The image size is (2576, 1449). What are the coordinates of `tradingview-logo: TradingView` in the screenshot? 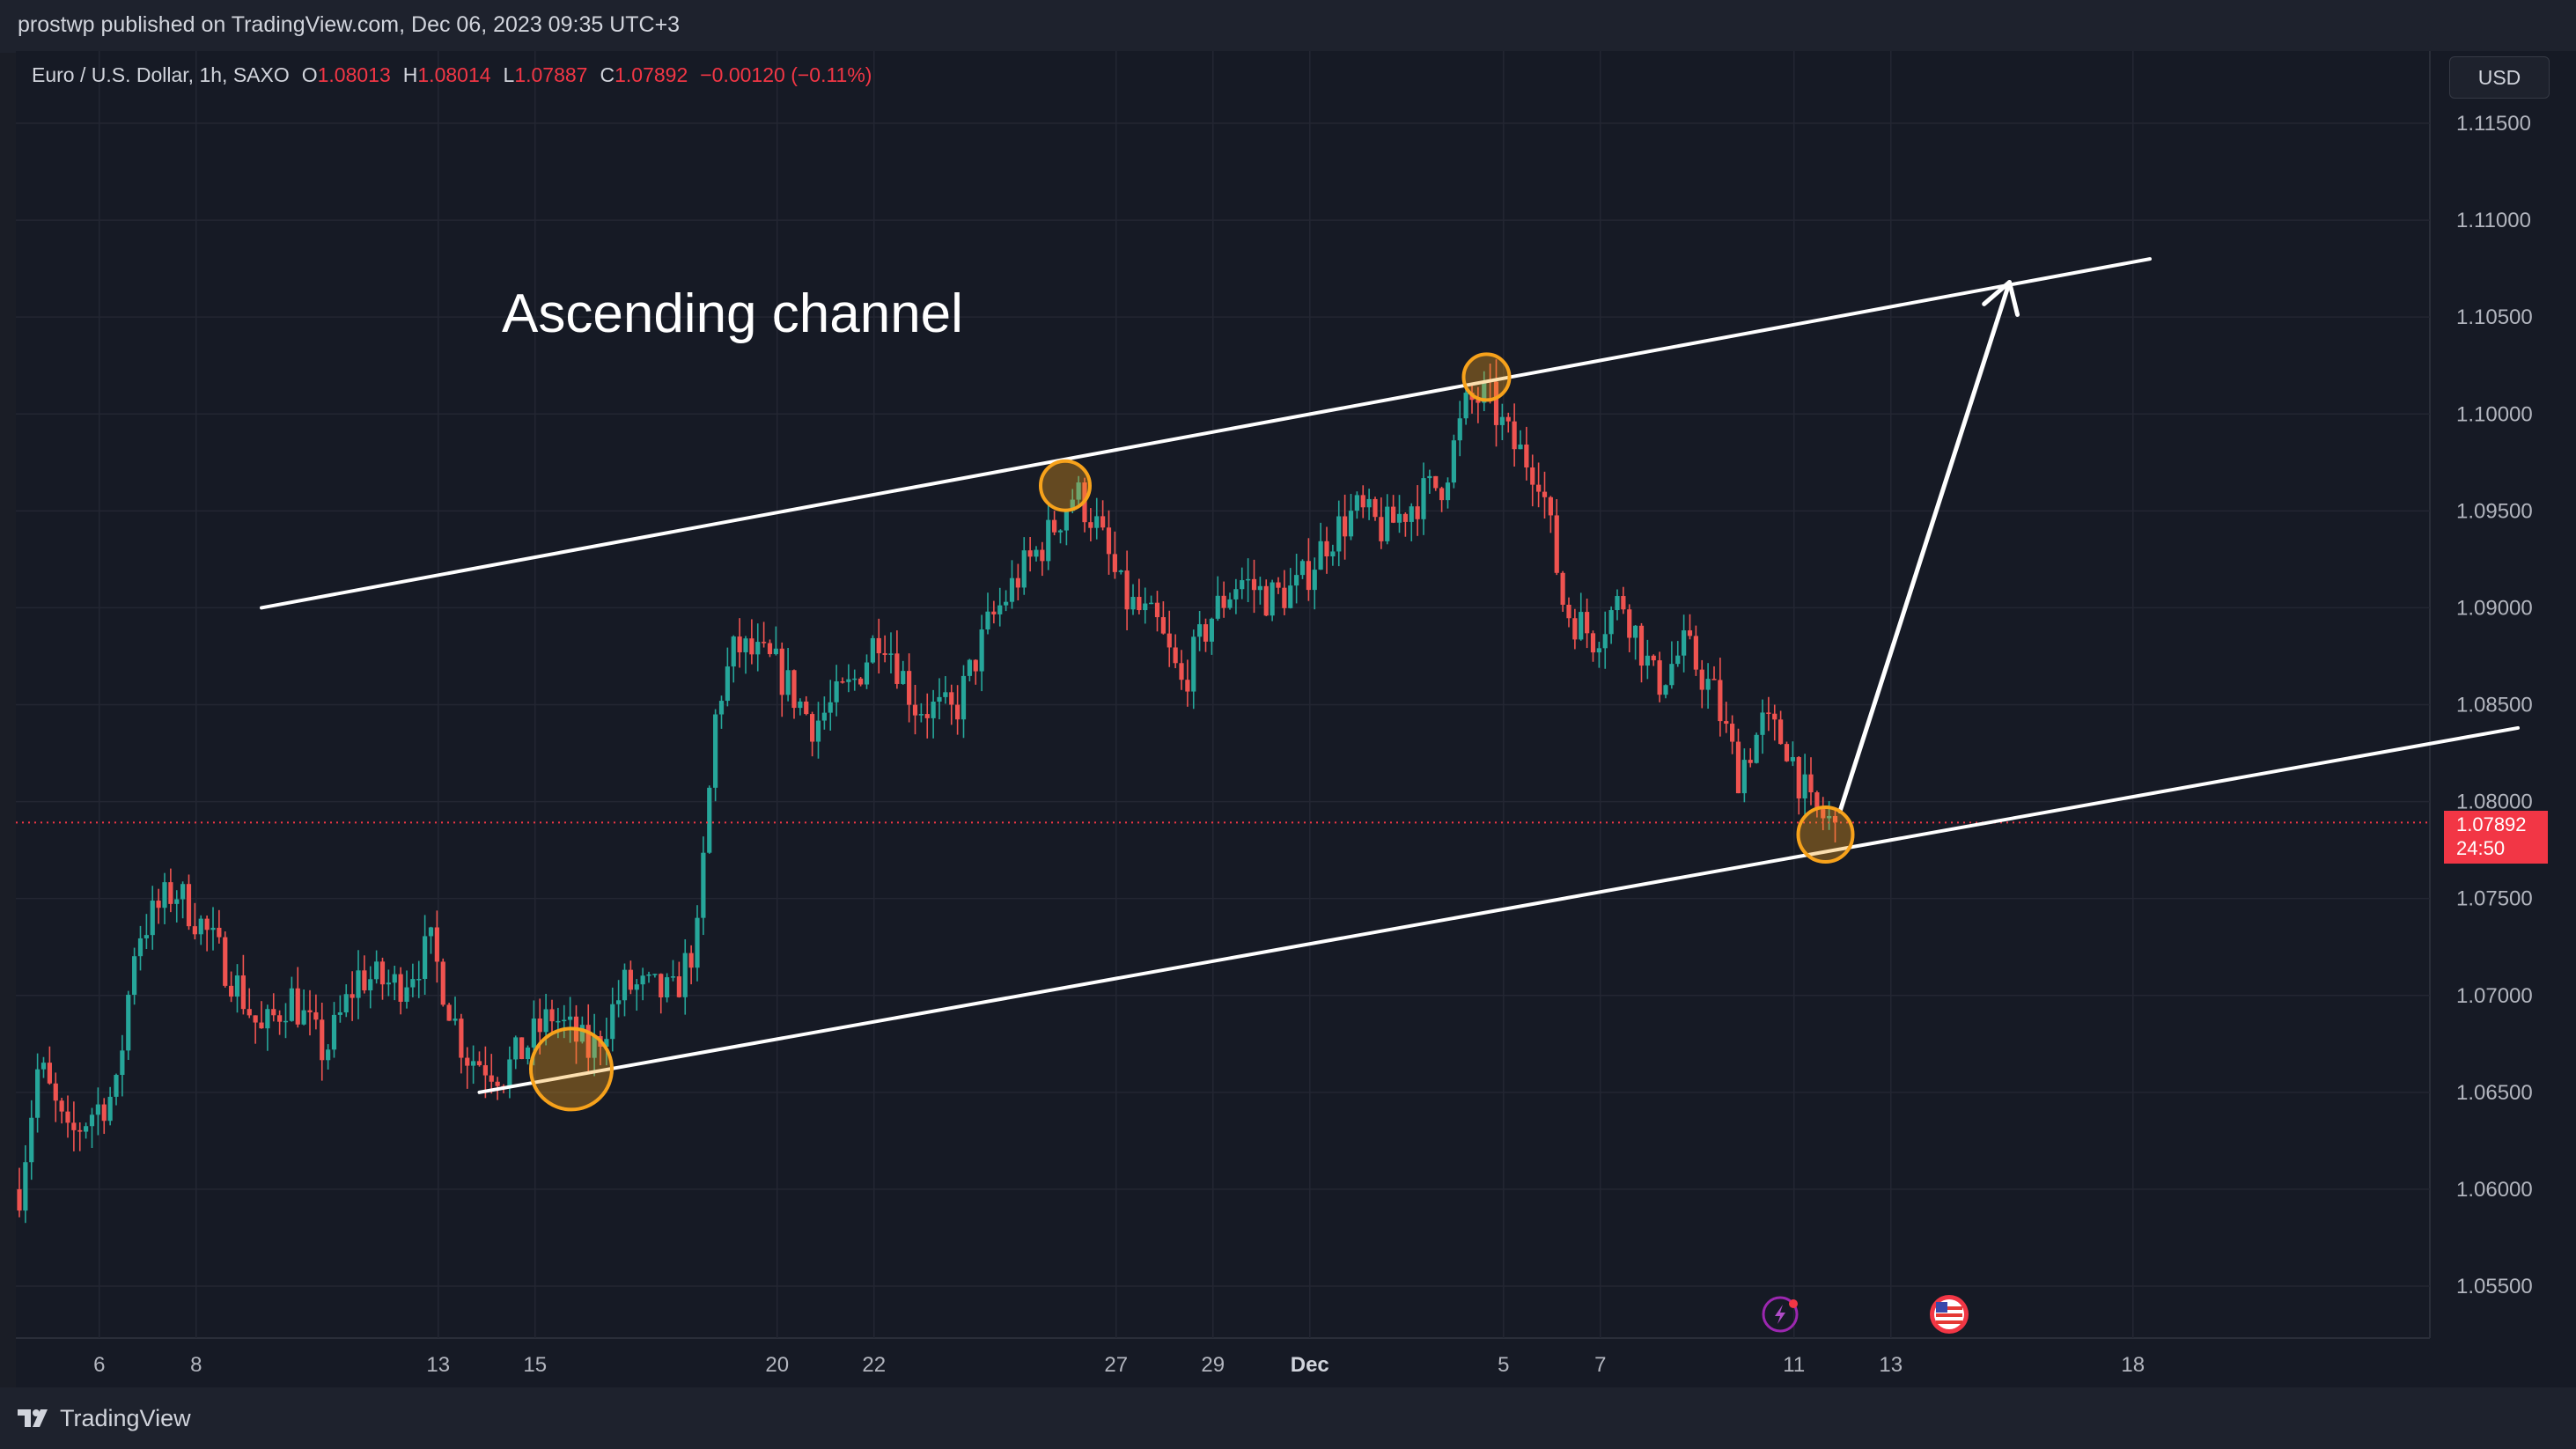 It's located at (104, 1418).